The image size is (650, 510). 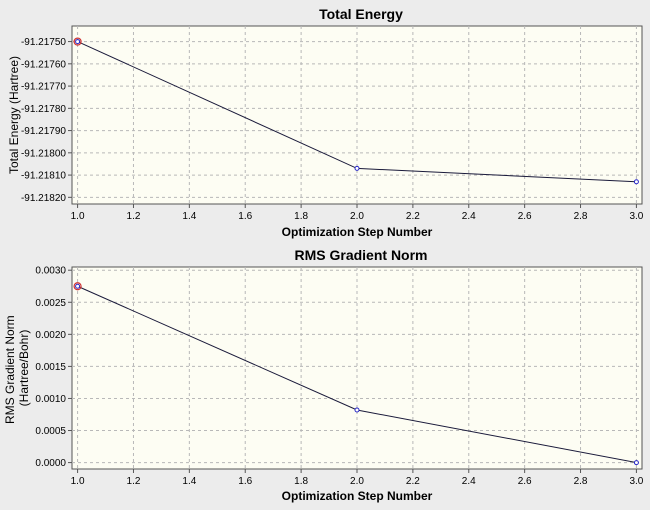 I want to click on y-tick-label: -91.21770, so click(x=43, y=87).